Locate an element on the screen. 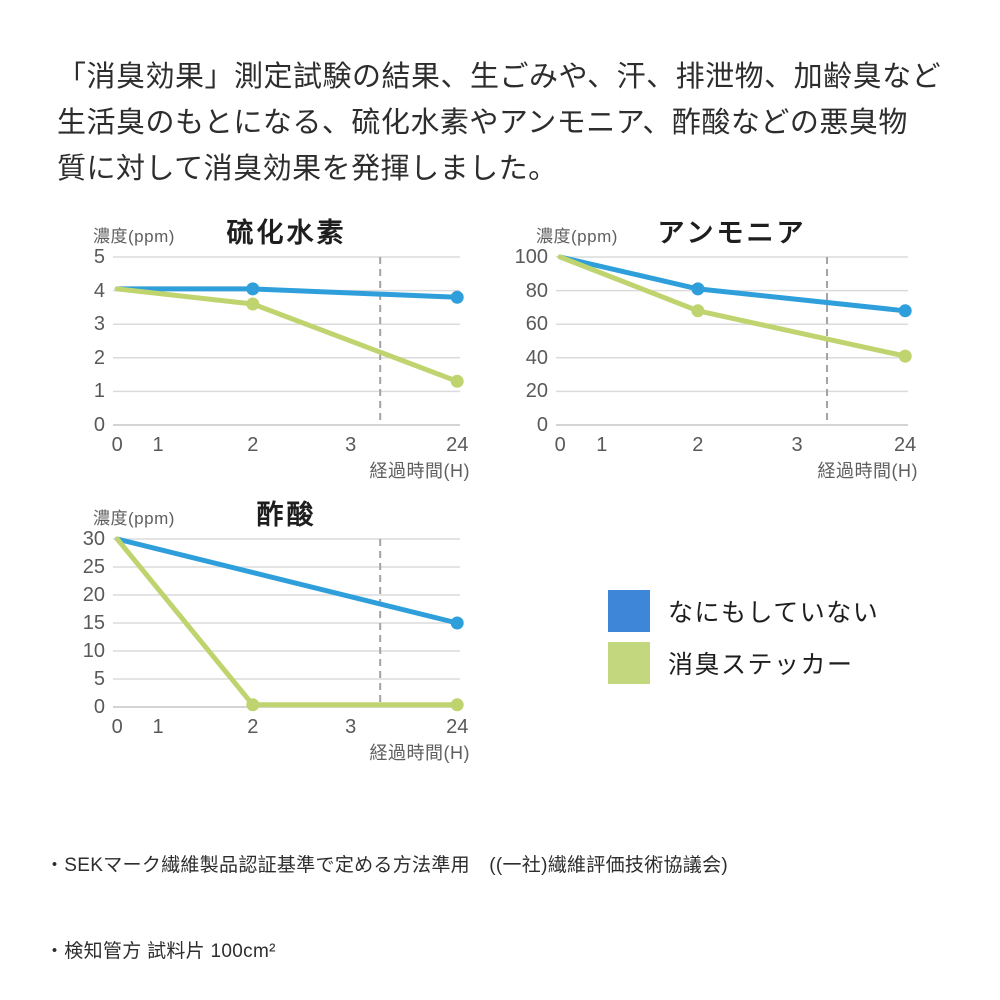 This screenshot has height=1000, width=1000. y-tick-label: 2 is located at coordinates (99, 357).